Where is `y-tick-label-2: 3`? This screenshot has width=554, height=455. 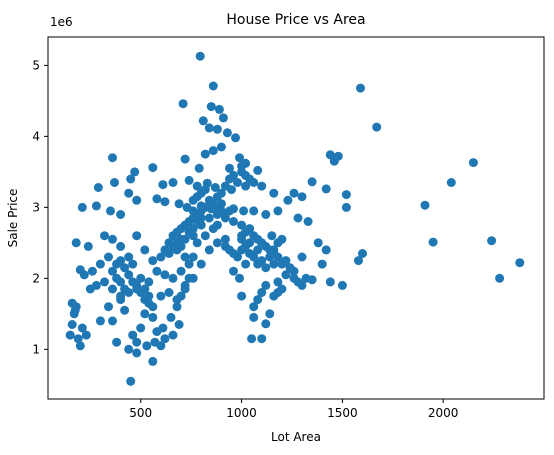 y-tick-label-2: 3 is located at coordinates (36, 207).